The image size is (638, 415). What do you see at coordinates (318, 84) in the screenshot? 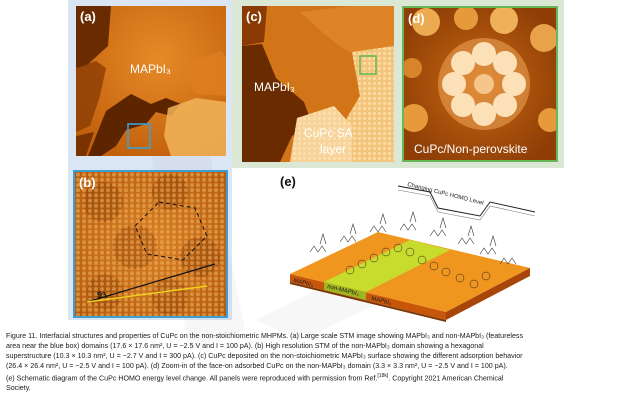
I see `panel-c-stm-image: (c) MAPbI₃ CuPc SA layer` at bounding box center [318, 84].